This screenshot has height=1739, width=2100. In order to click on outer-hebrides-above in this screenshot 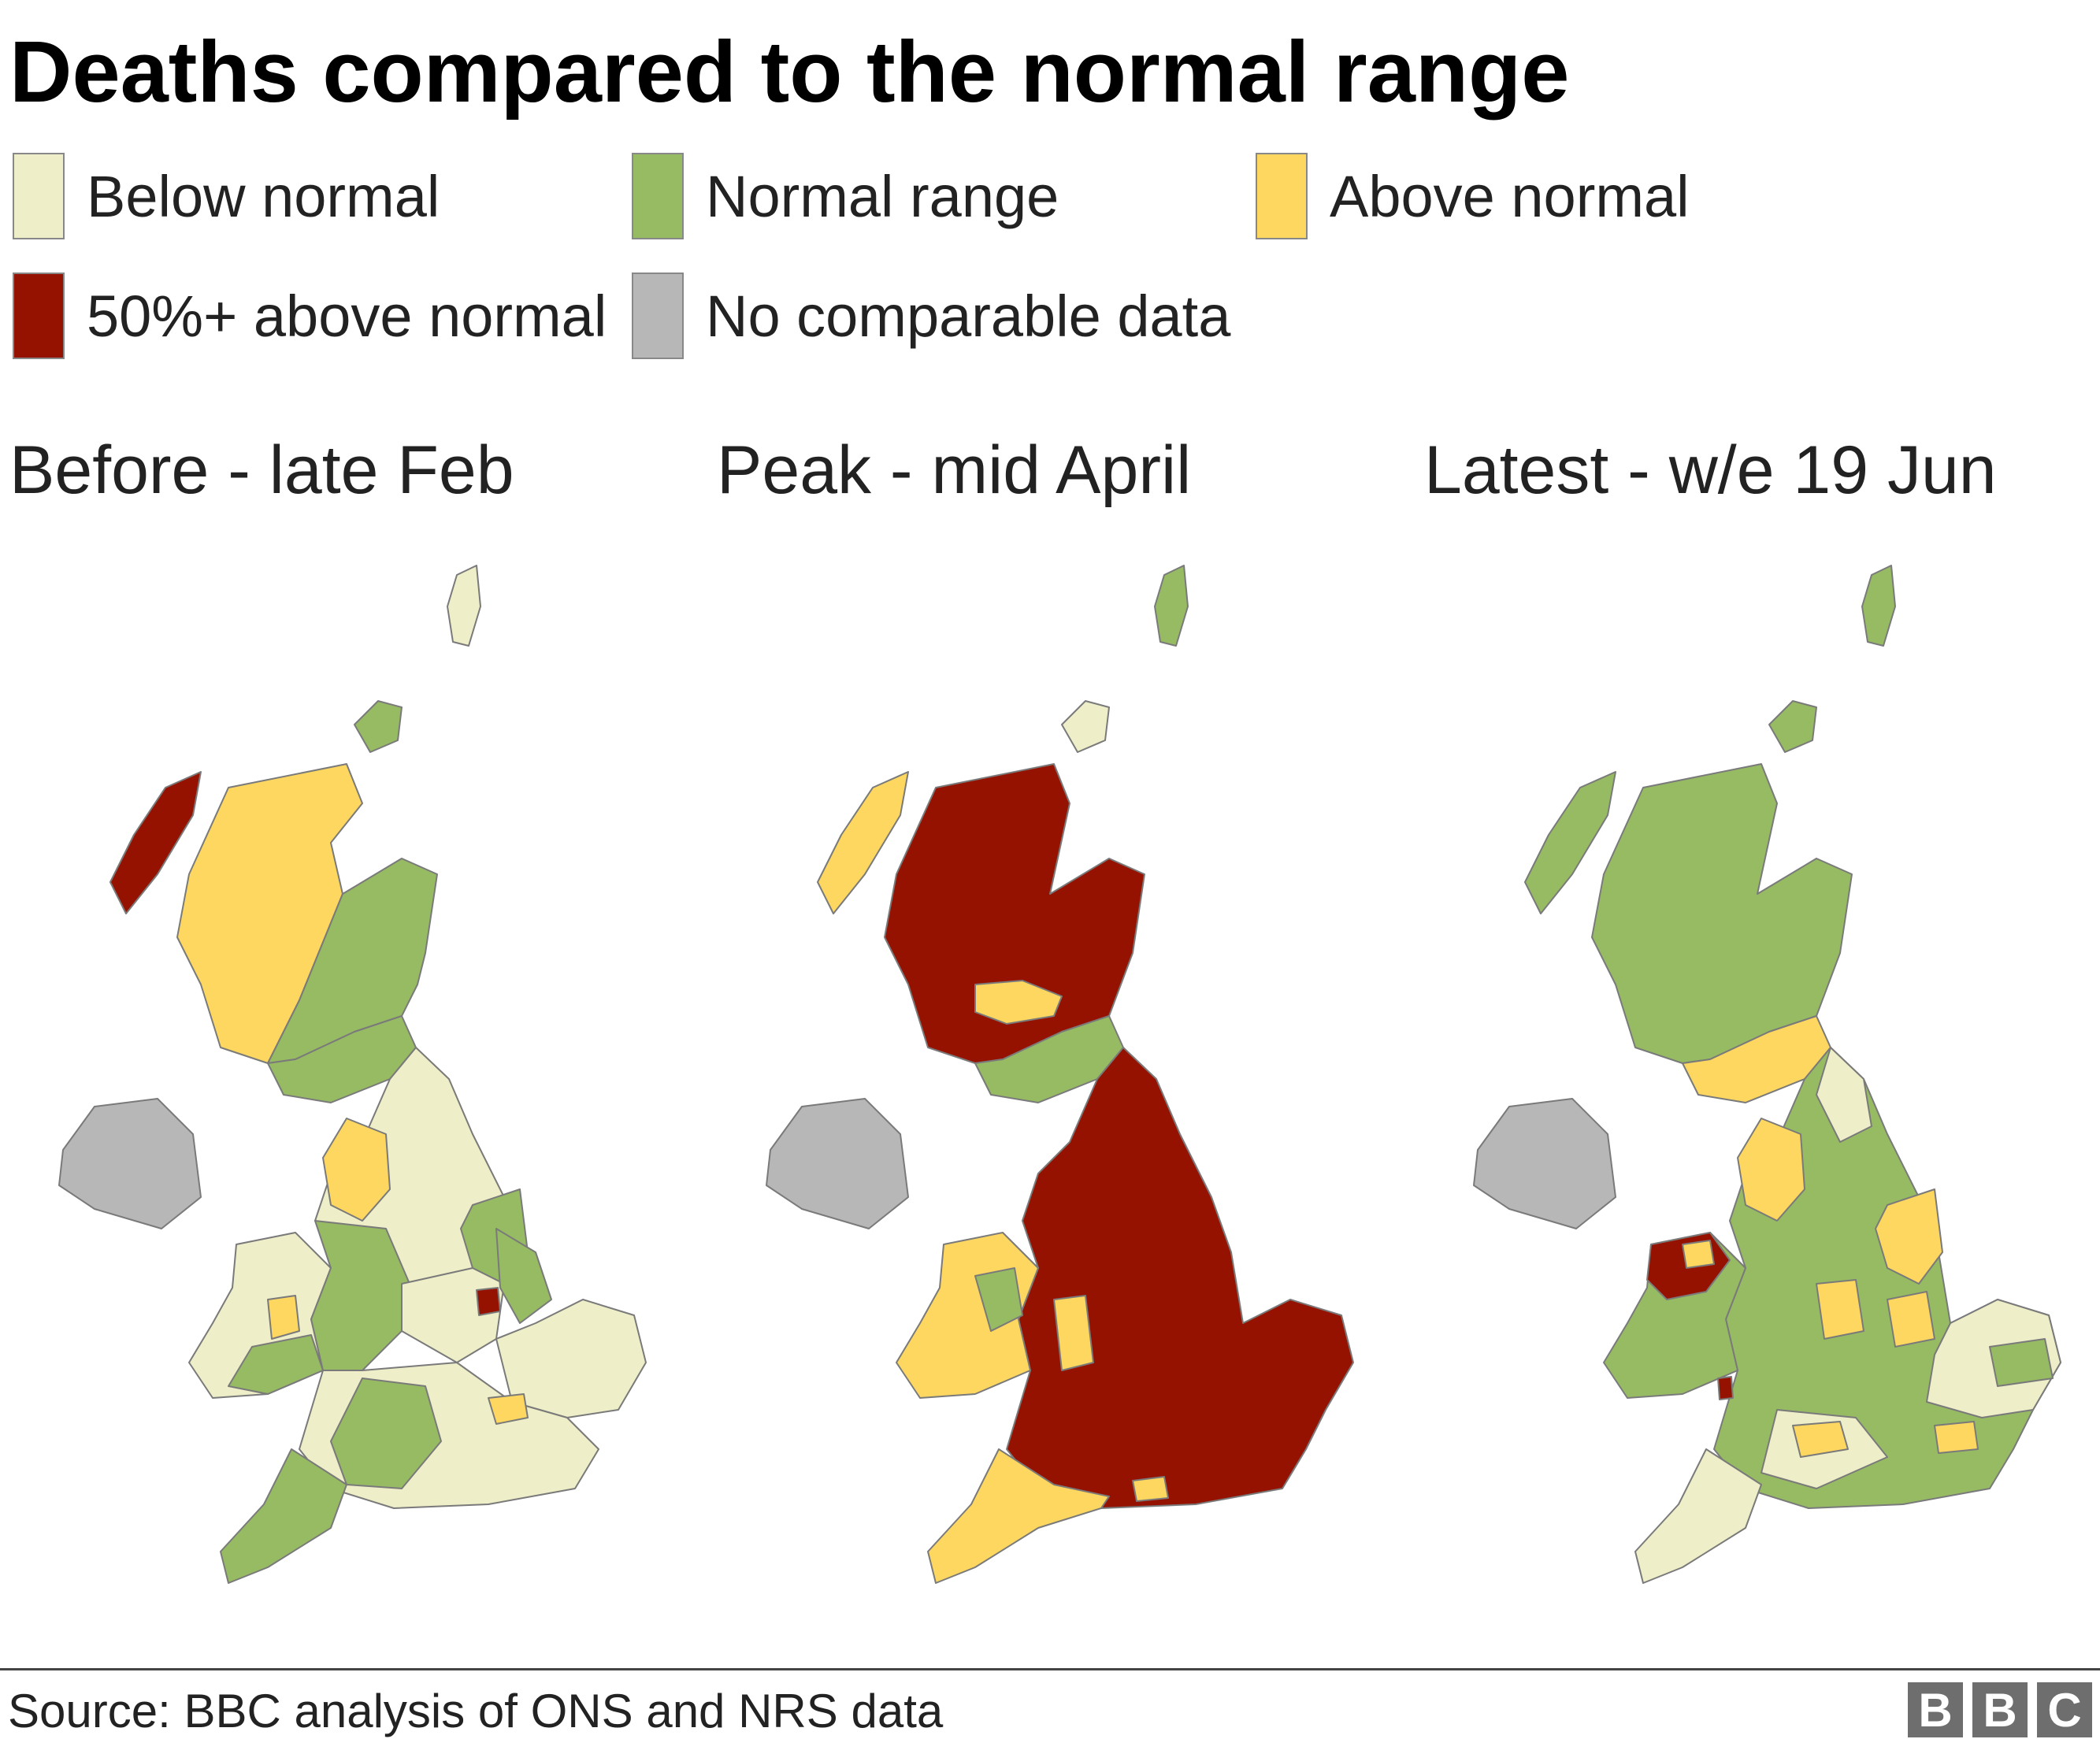, I will do `click(863, 842)`.